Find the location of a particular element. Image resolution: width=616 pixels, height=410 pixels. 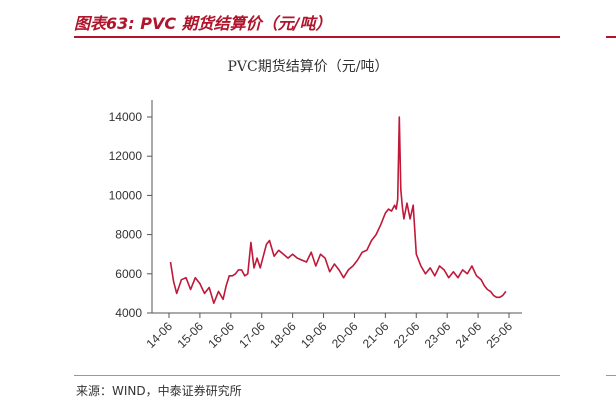

figure-title: 图表63: PVC 期货结算价（元/吨） is located at coordinates (203, 23).